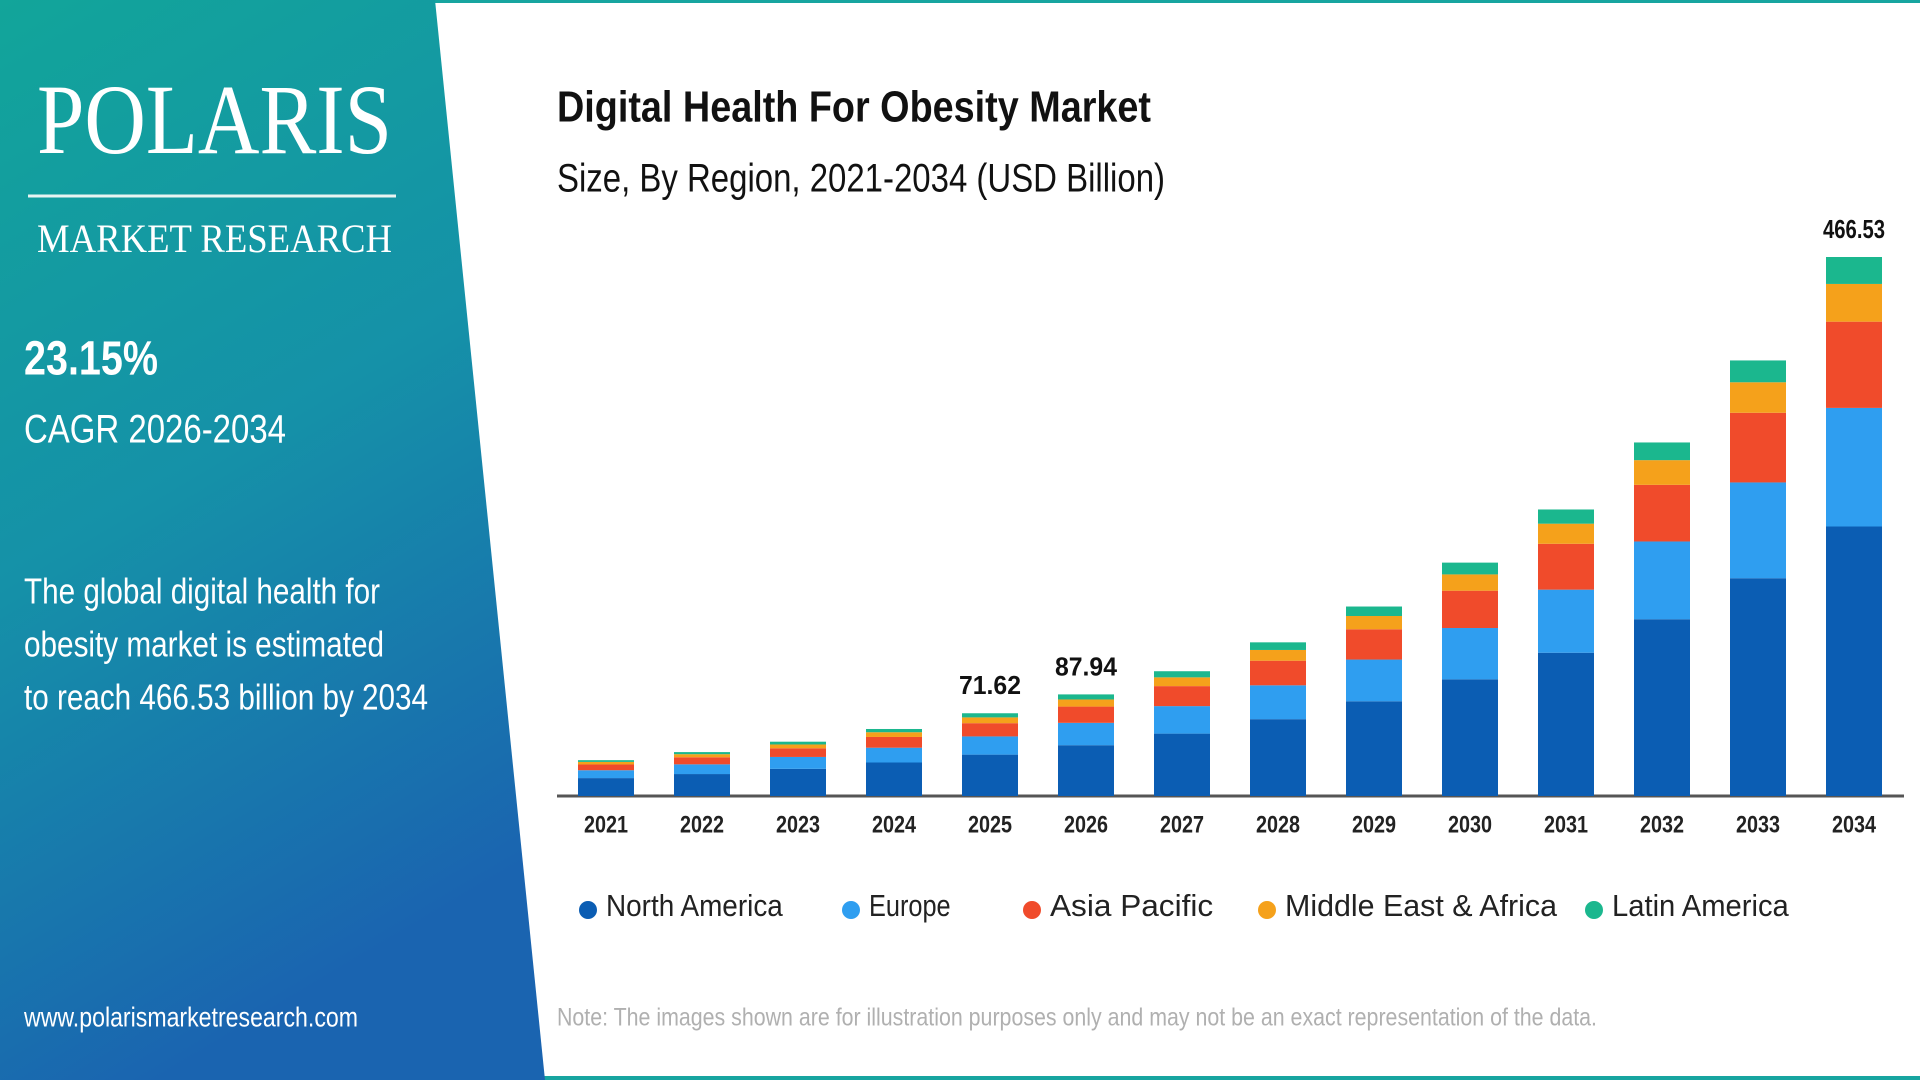 Image resolution: width=1920 pixels, height=1080 pixels. I want to click on x-tick-label: 2025, so click(990, 824).